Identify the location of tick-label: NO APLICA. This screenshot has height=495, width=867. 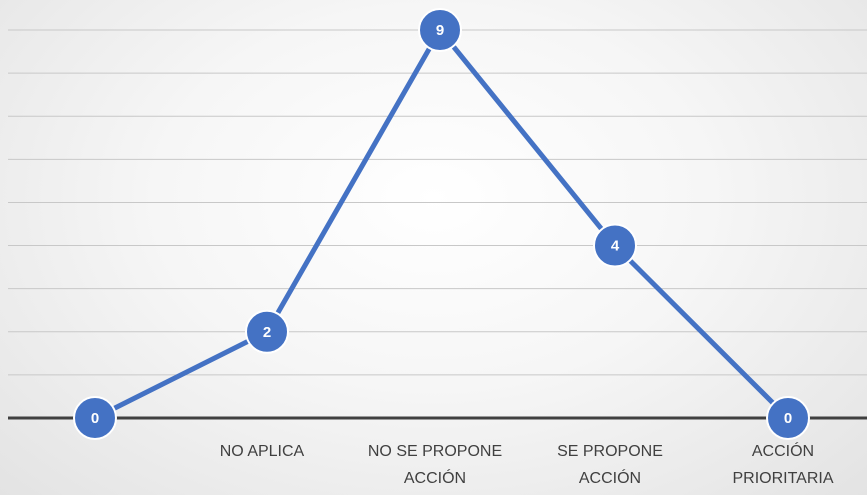
(262, 451).